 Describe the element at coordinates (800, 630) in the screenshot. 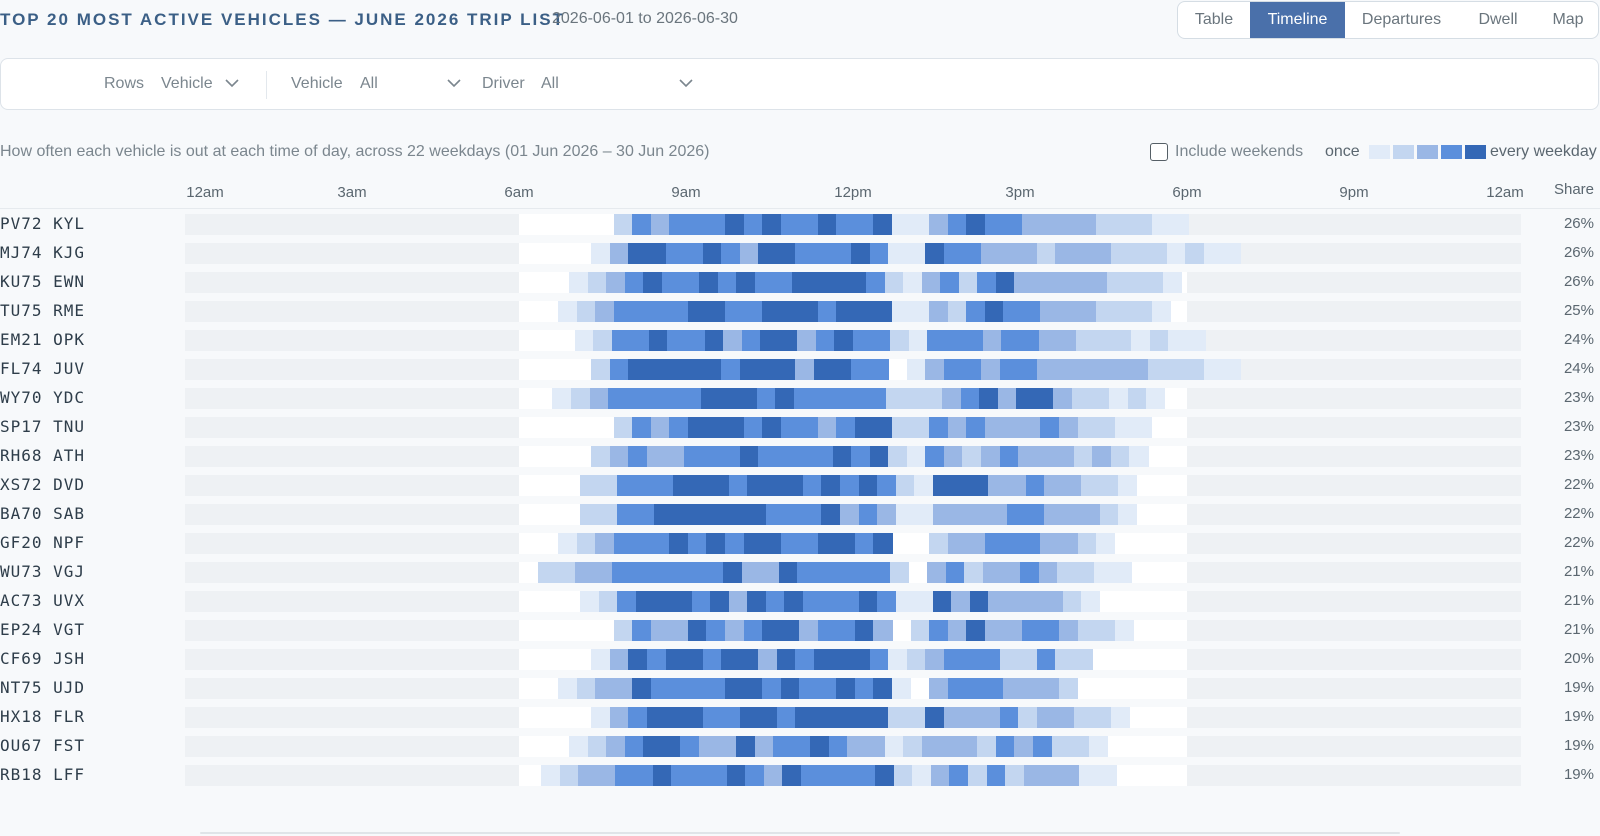

I see `table-row: EP24 VGT 21%` at that location.